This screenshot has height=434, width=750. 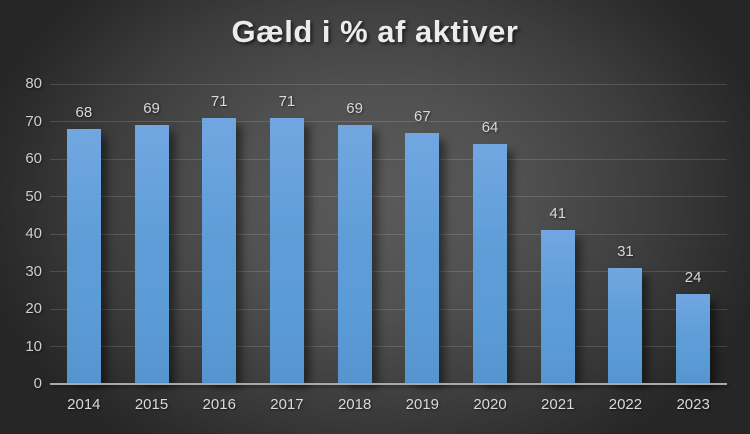 I want to click on y-tick-label-60: 60, so click(x=33, y=158).